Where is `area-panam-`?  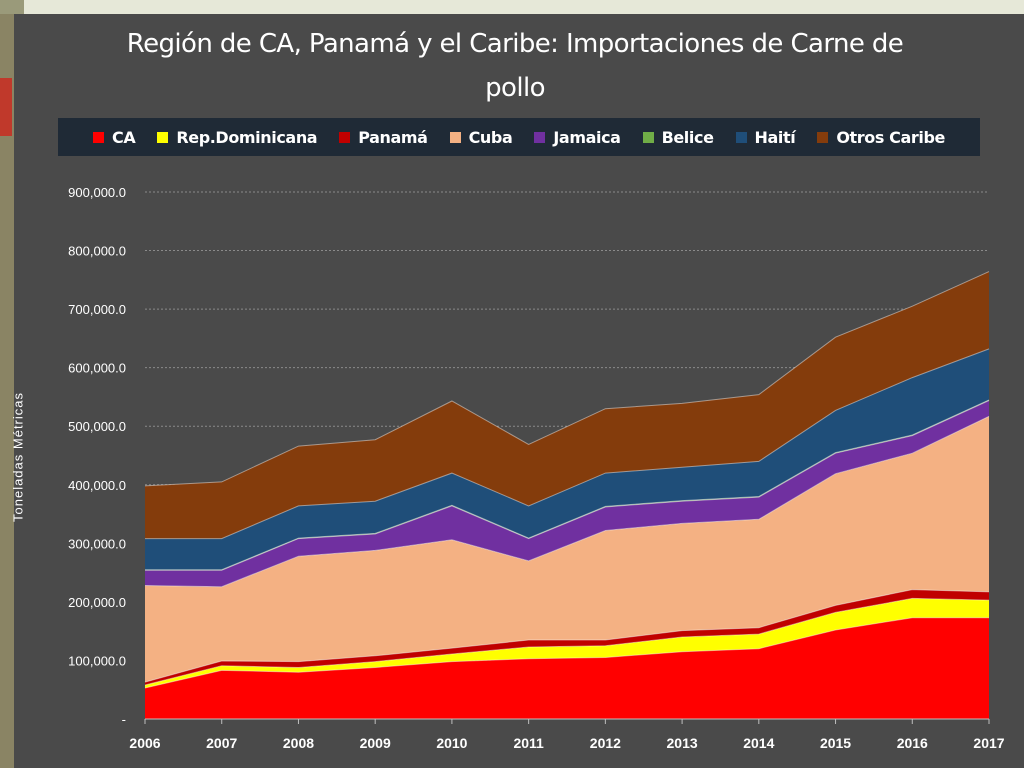 area-panam- is located at coordinates (567, 637).